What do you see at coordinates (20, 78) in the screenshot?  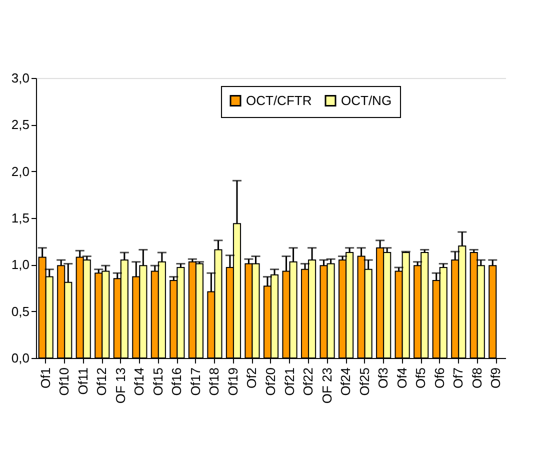 I see `y-tick-label: 3,0` at bounding box center [20, 78].